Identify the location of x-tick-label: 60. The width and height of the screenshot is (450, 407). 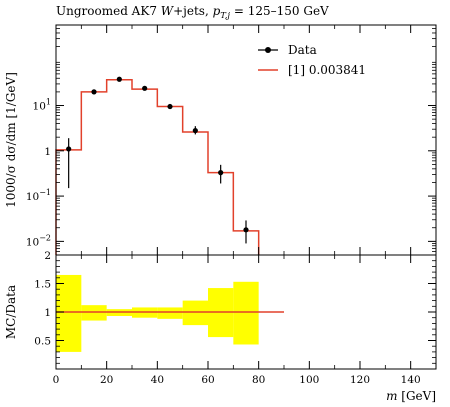
(207, 380).